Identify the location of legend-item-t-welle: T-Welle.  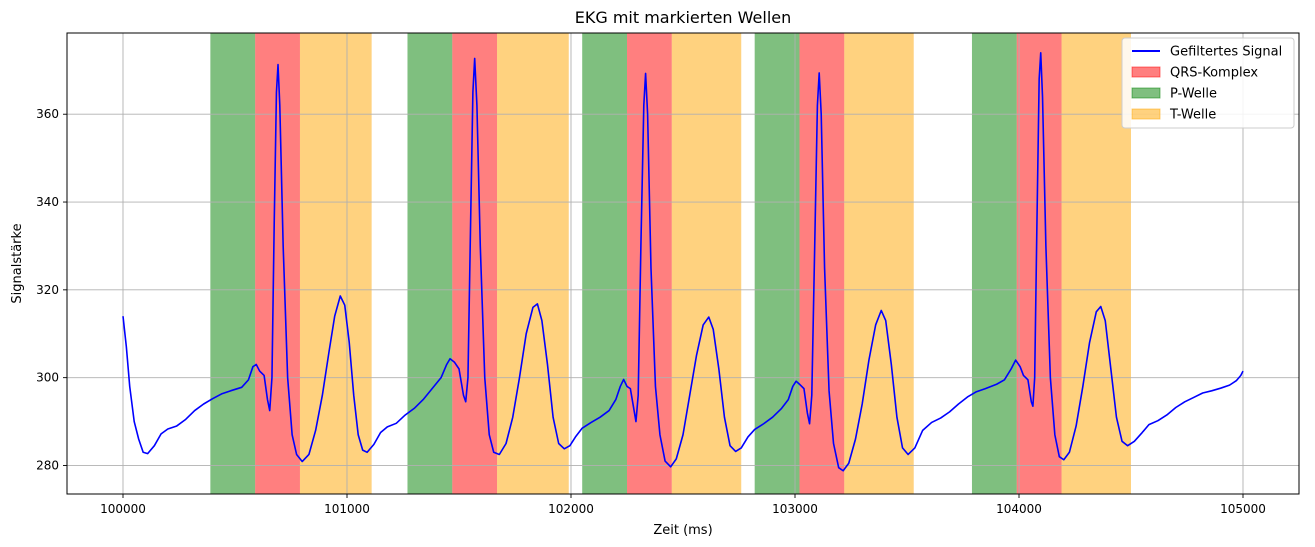
(1173, 115).